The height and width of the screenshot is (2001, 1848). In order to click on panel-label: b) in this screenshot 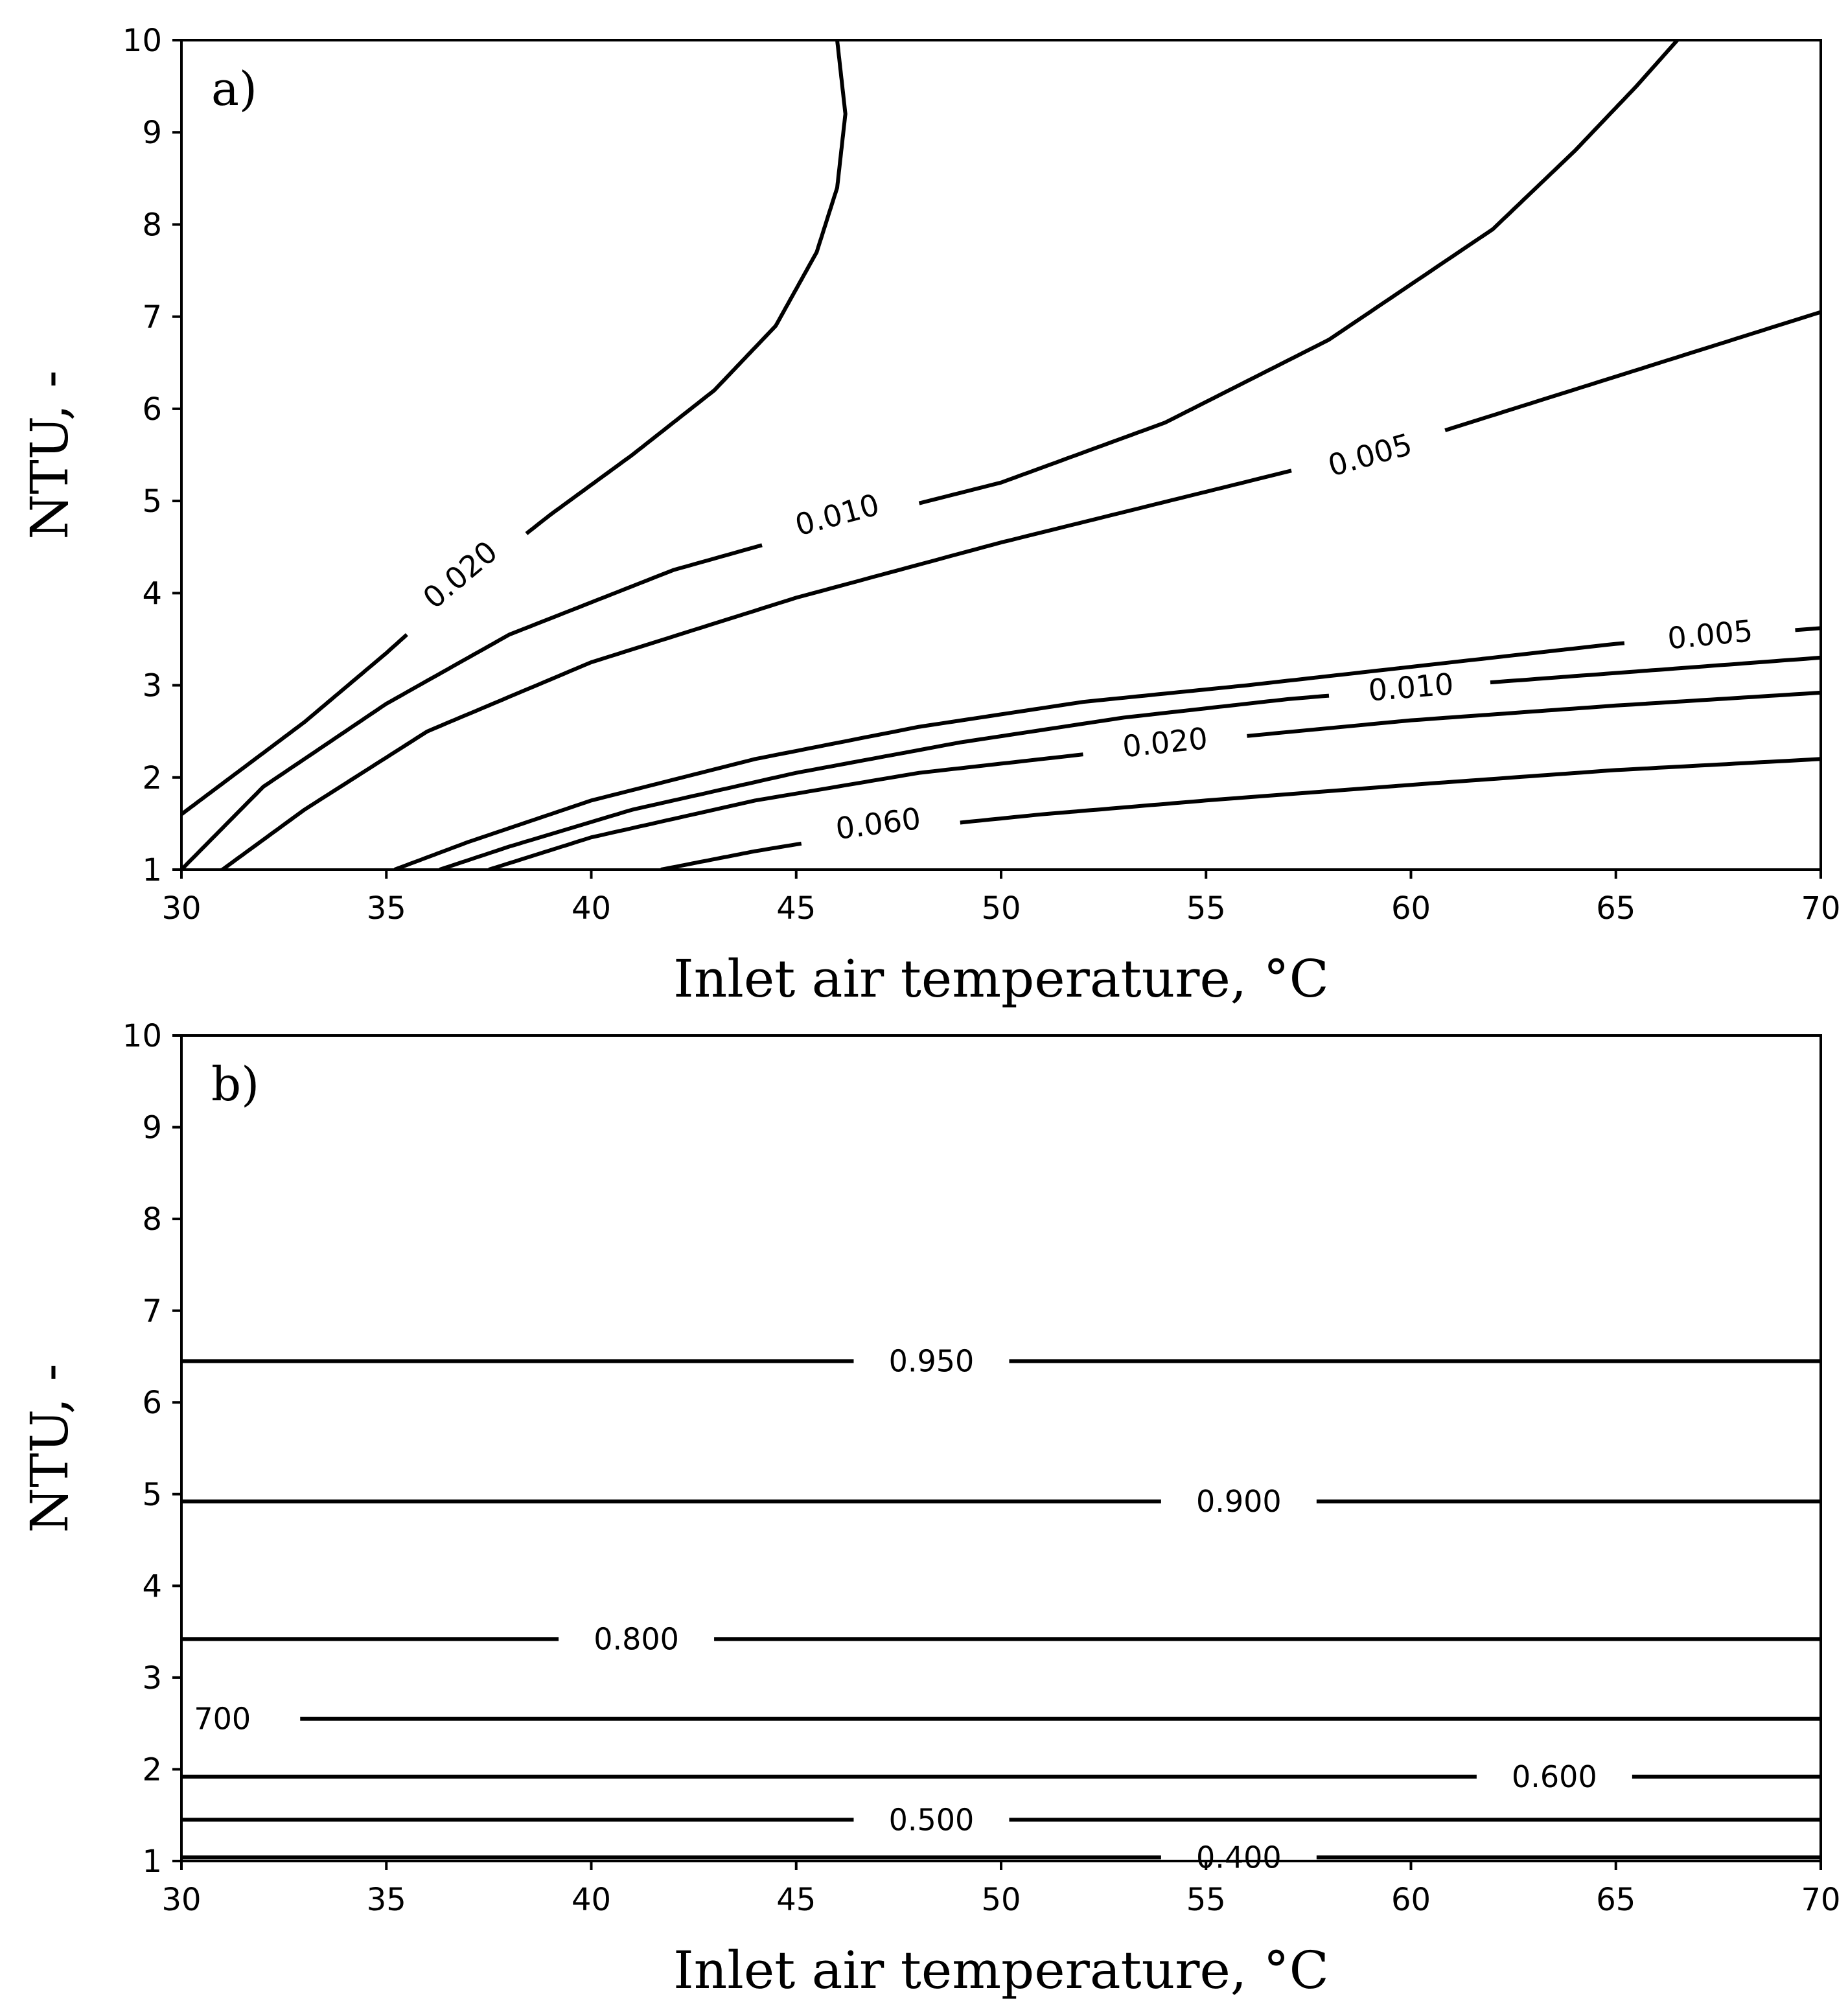, I will do `click(235, 1084)`.